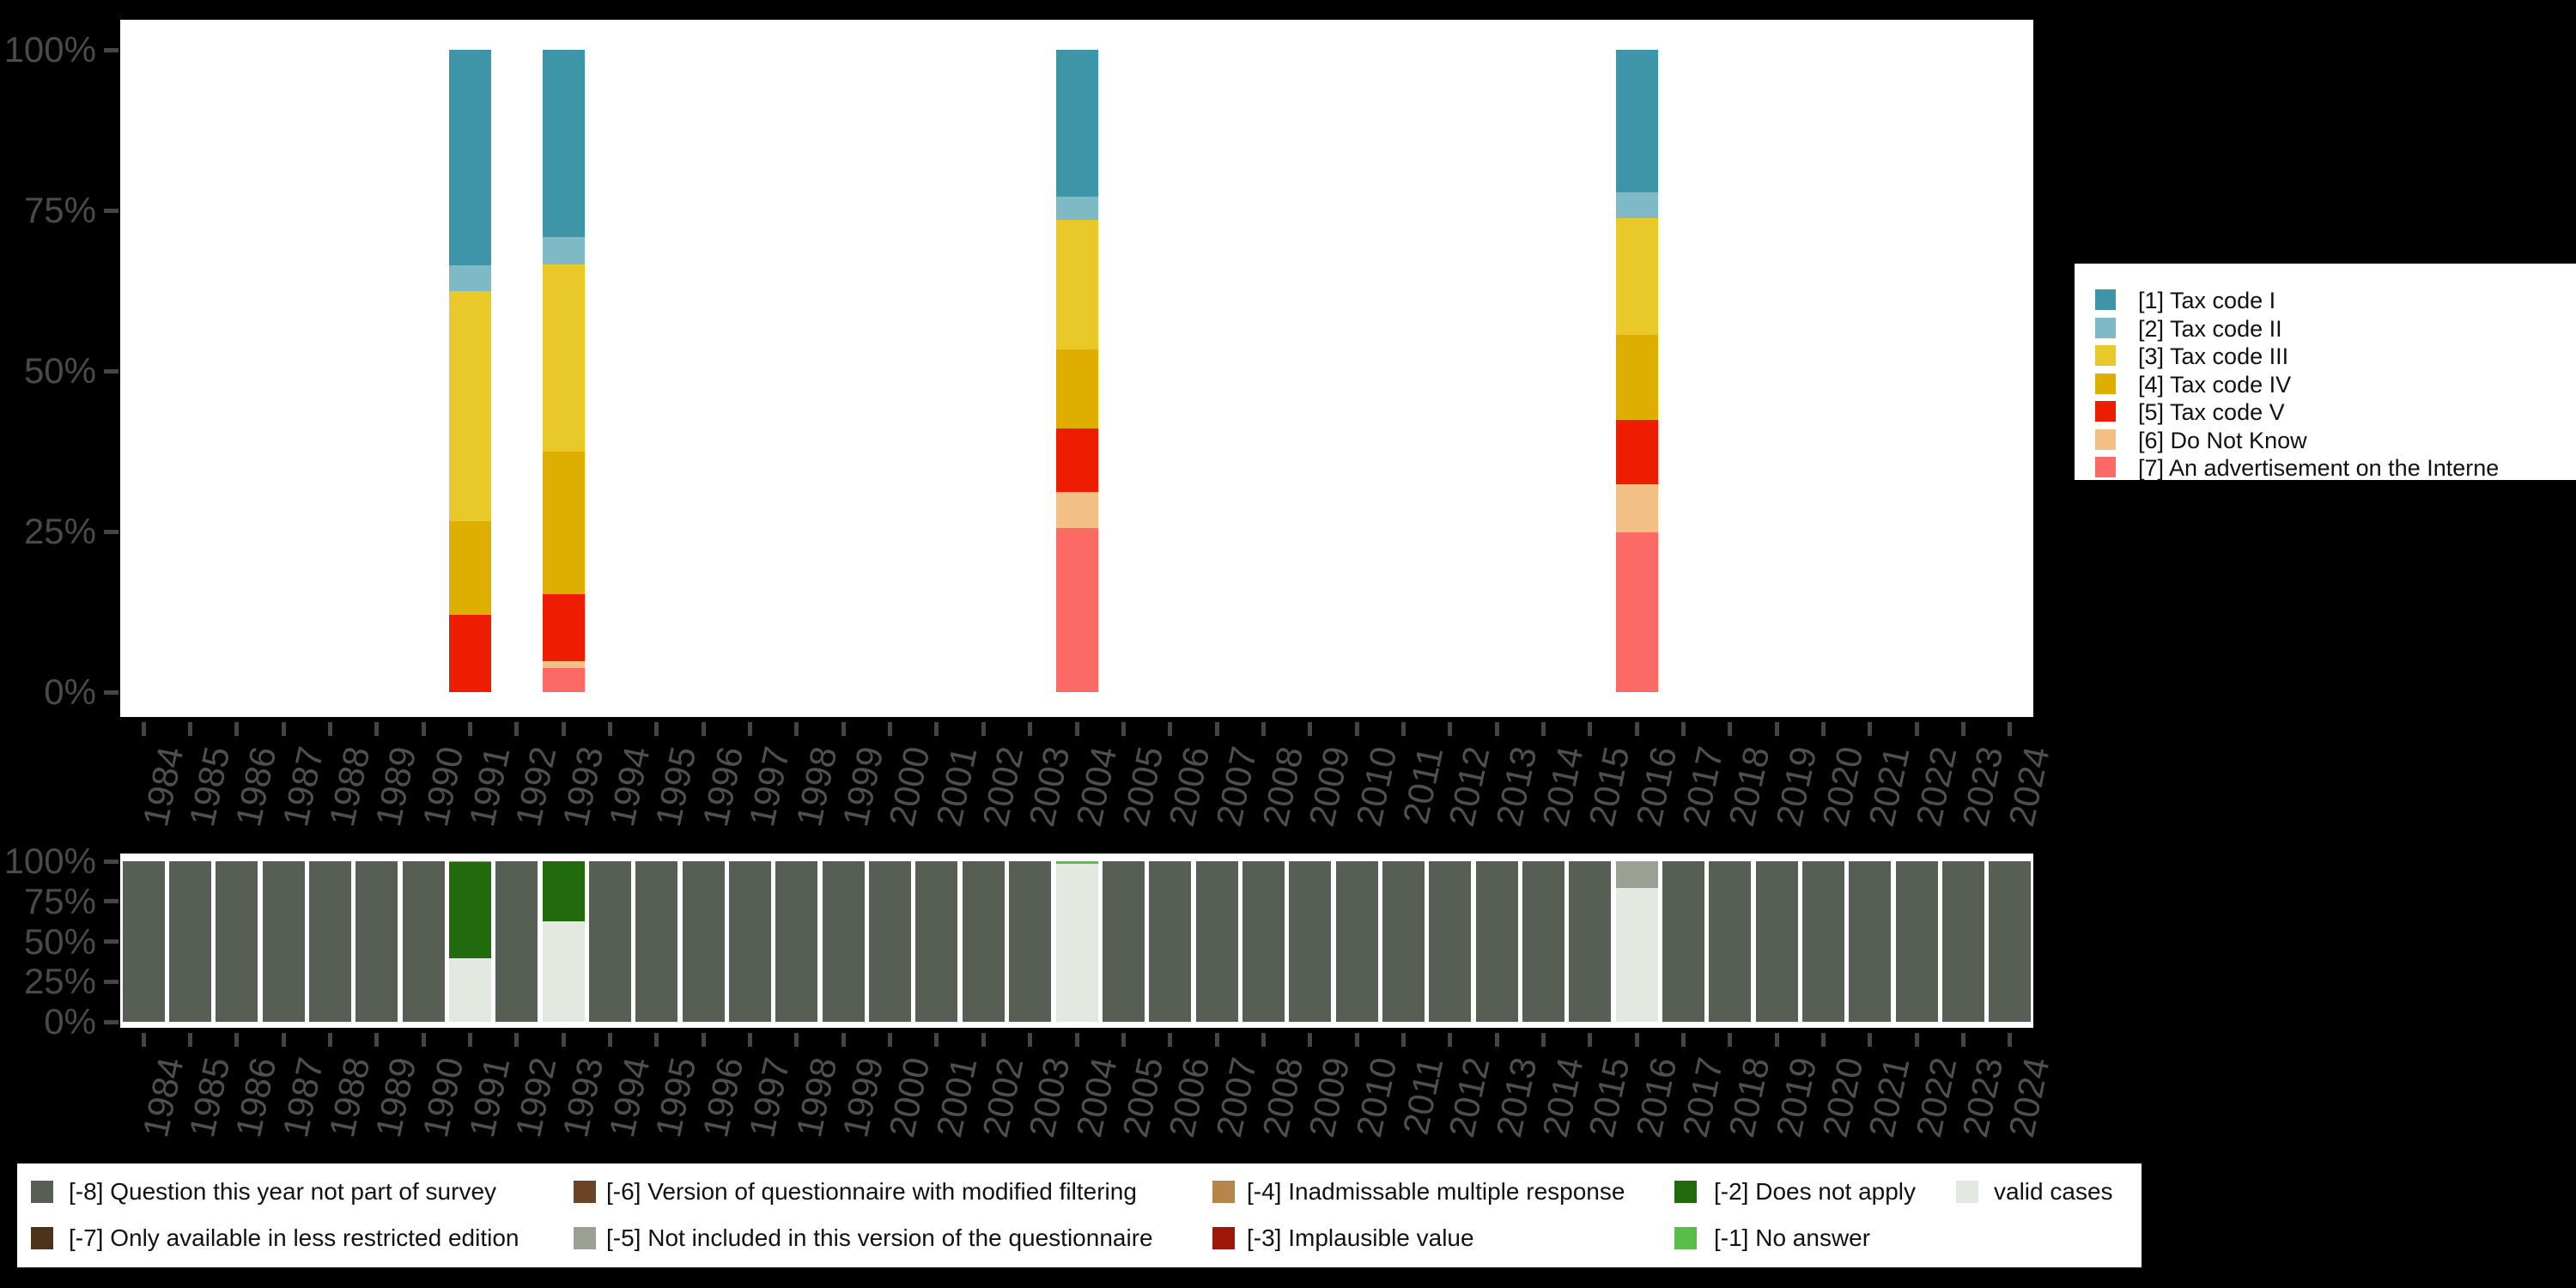 This screenshot has height=1288, width=2576. Describe the element at coordinates (2335, 468) in the screenshot. I see `legend-item: [7] An advertisement on the Interne` at that location.